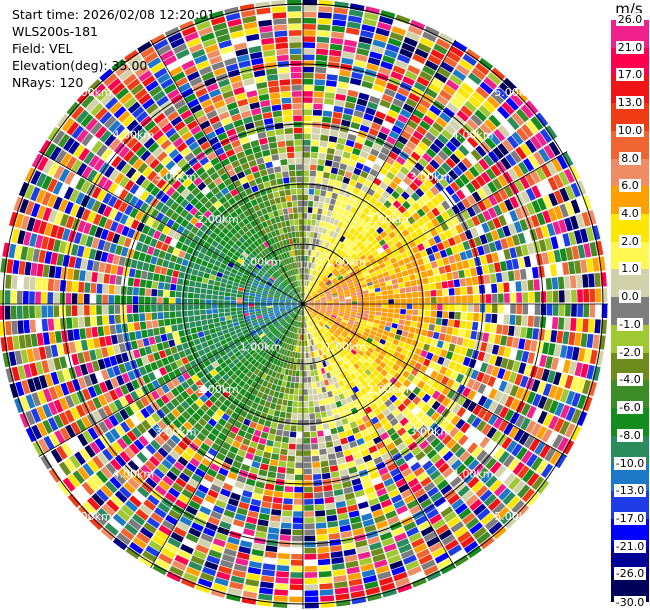 This screenshot has width=650, height=610. Describe the element at coordinates (80, 65) in the screenshot. I see `elevation-label: Elevation(deg): 35.00` at that location.